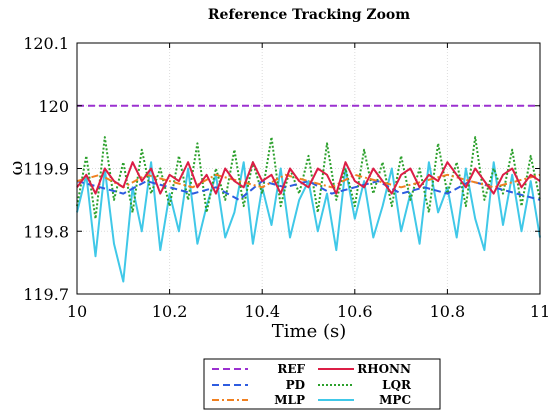  What do you see at coordinates (46, 43) in the screenshot?
I see `y-tick-label: 120.1` at bounding box center [46, 43].